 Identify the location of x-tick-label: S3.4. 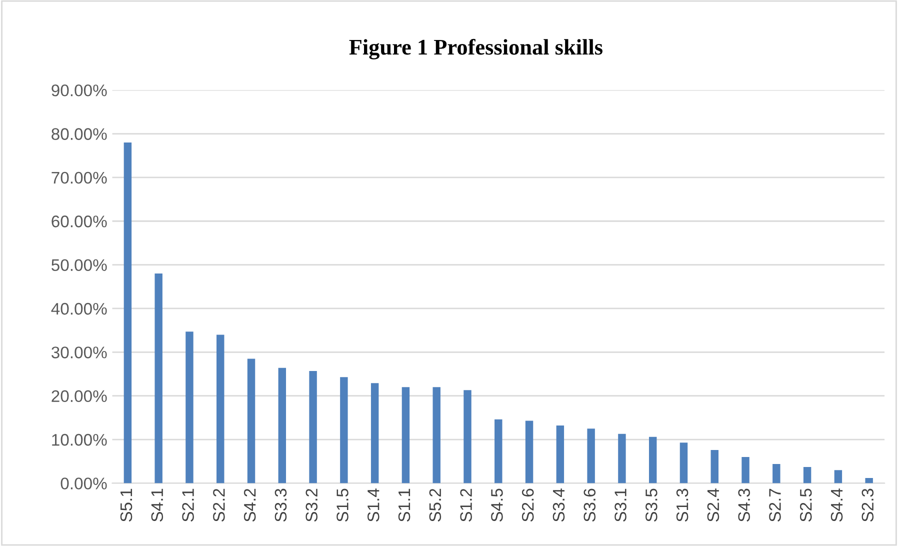
(558, 505).